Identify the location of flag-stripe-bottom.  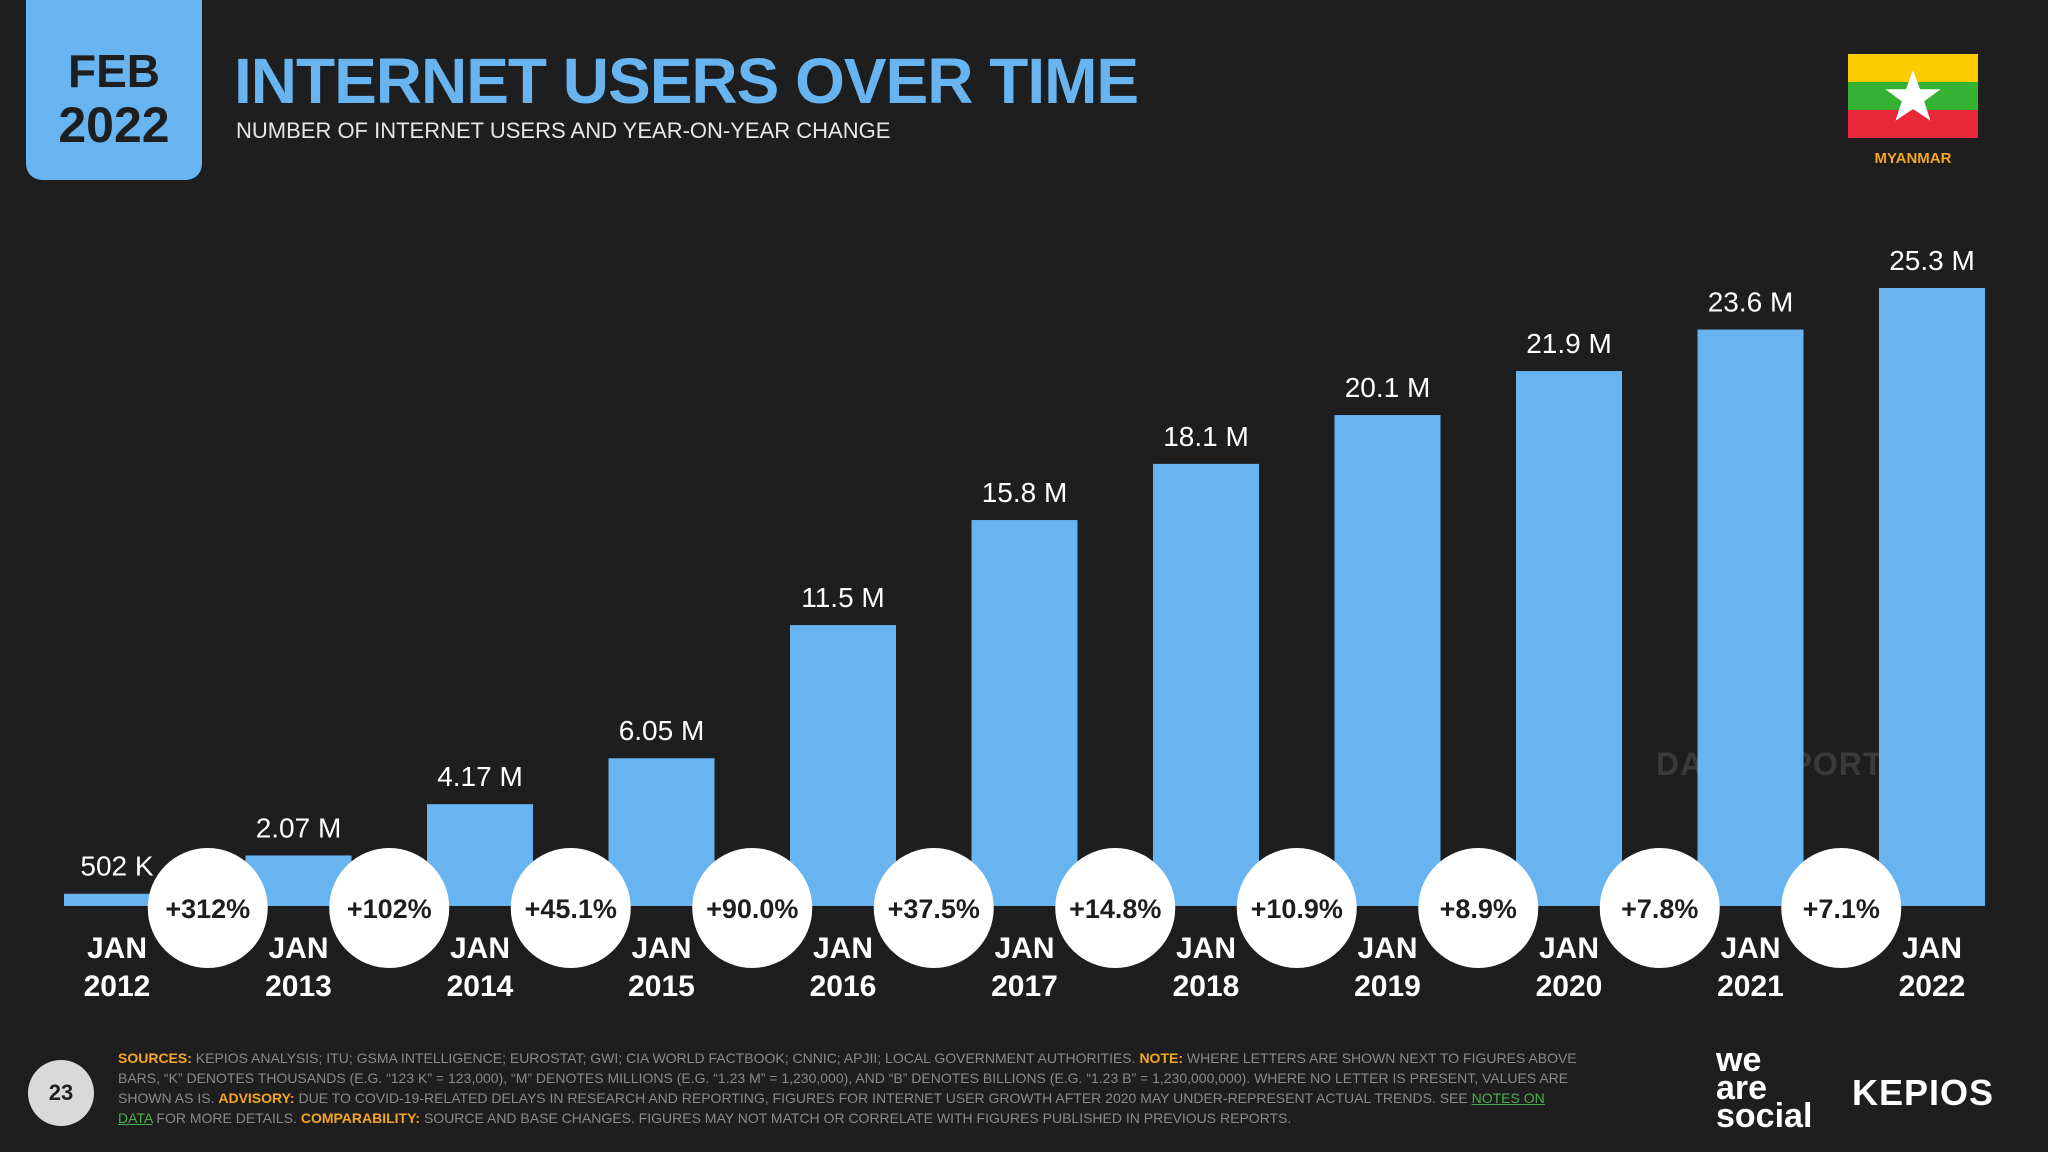
(1913, 124).